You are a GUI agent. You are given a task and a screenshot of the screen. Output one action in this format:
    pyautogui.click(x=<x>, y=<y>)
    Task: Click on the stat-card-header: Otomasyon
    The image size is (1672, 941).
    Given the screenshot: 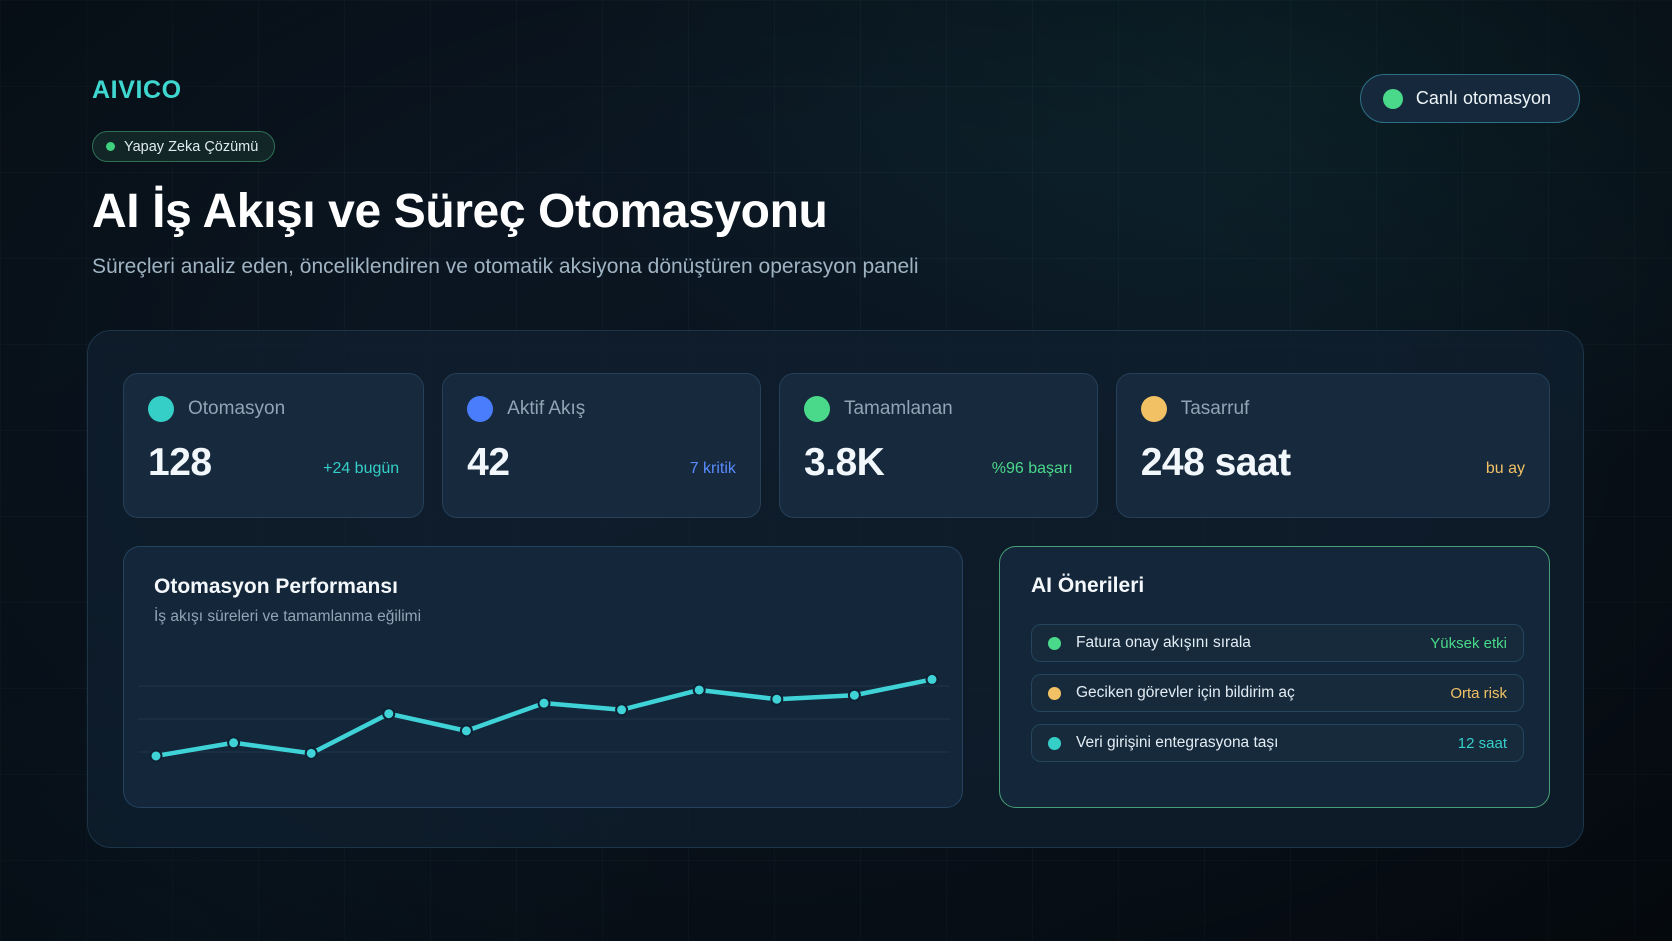 What is the action you would take?
    pyautogui.click(x=273, y=409)
    